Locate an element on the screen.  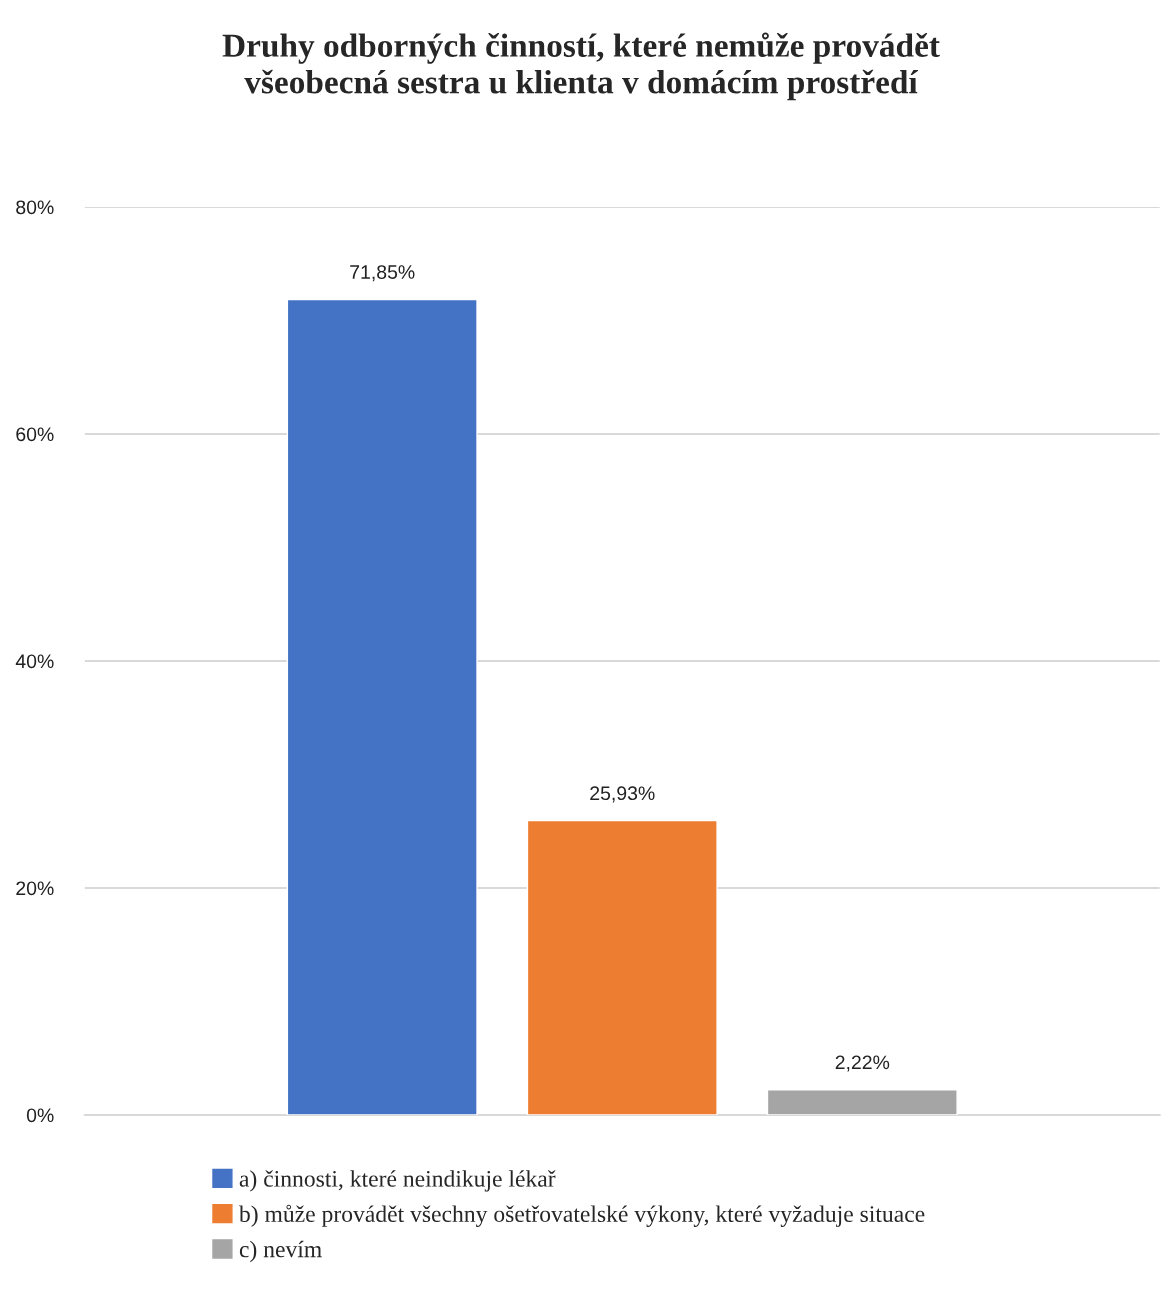
y-tick-label: 0% is located at coordinates (40, 1115).